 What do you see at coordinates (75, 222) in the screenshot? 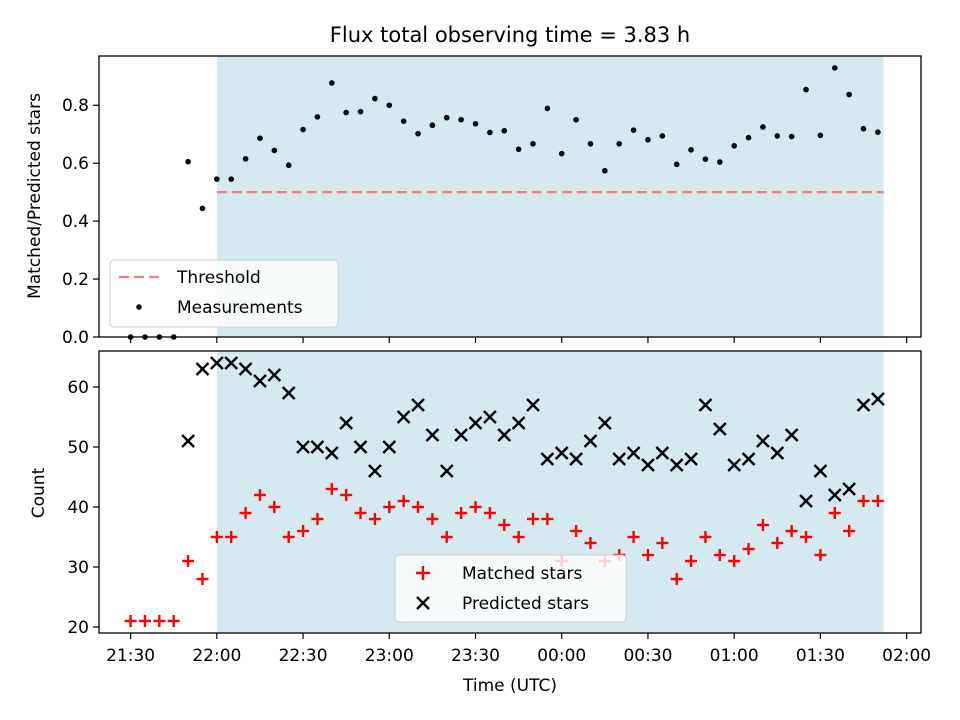
I see `y-tick-label: 0.4` at bounding box center [75, 222].